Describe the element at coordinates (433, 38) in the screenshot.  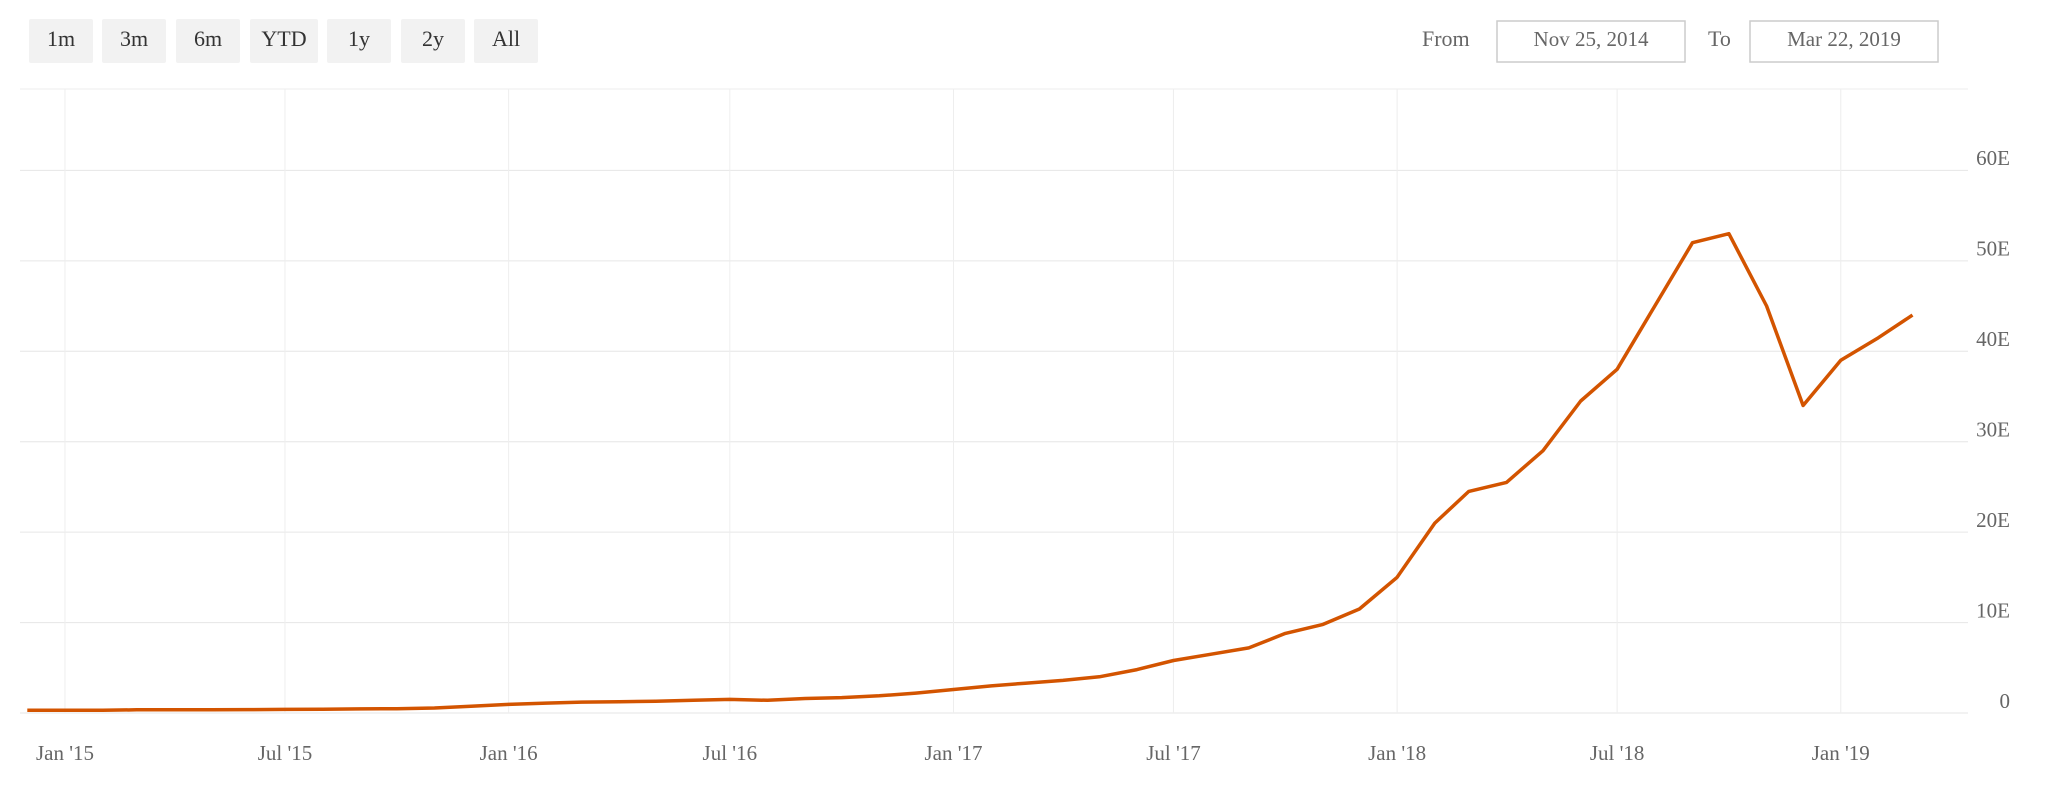
I see `range-button-label: 2y` at that location.